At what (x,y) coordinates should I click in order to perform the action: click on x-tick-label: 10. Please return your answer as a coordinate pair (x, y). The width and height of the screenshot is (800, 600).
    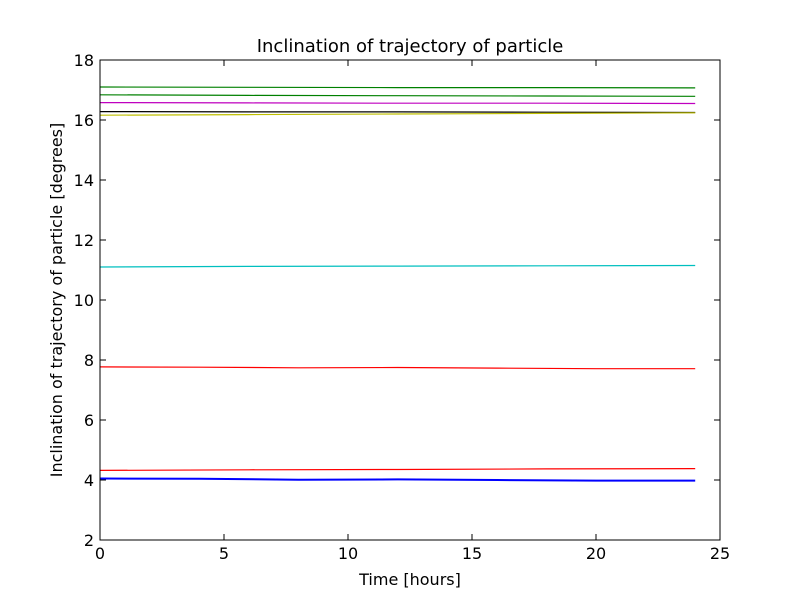
    Looking at the image, I should click on (348, 553).